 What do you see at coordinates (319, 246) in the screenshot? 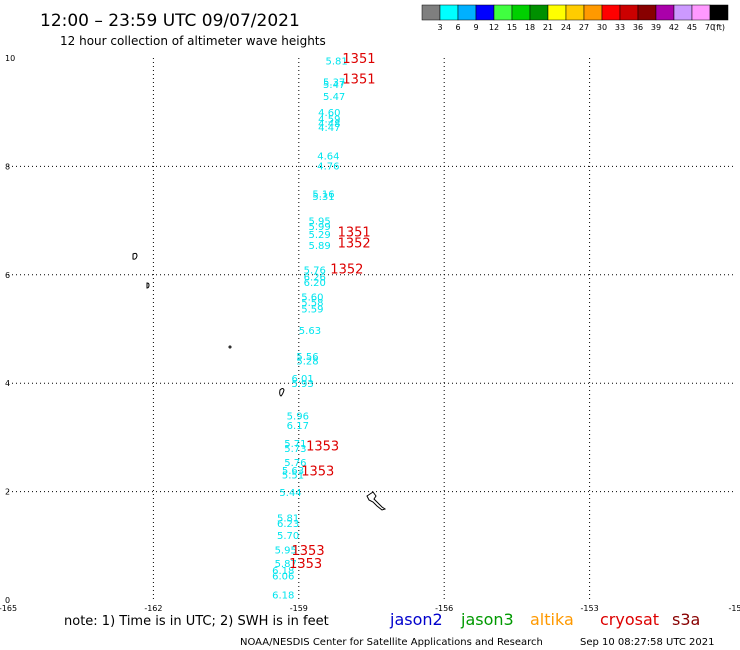
I see `swh-value: 5.89` at bounding box center [319, 246].